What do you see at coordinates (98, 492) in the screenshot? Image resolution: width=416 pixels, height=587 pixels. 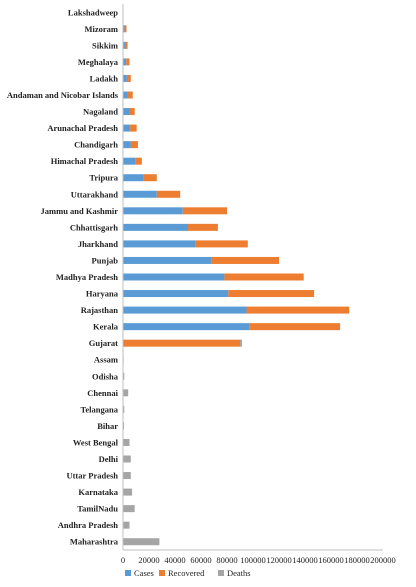 I see `category-label: Karnataka` at bounding box center [98, 492].